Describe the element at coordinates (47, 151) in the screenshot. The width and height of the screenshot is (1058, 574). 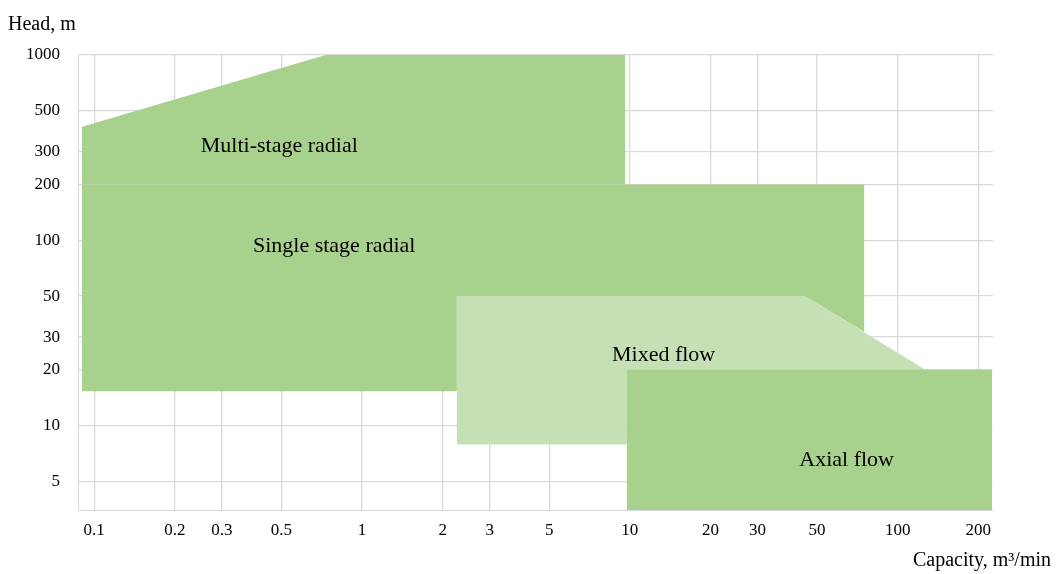
I see `y-tick-label: 300` at that location.